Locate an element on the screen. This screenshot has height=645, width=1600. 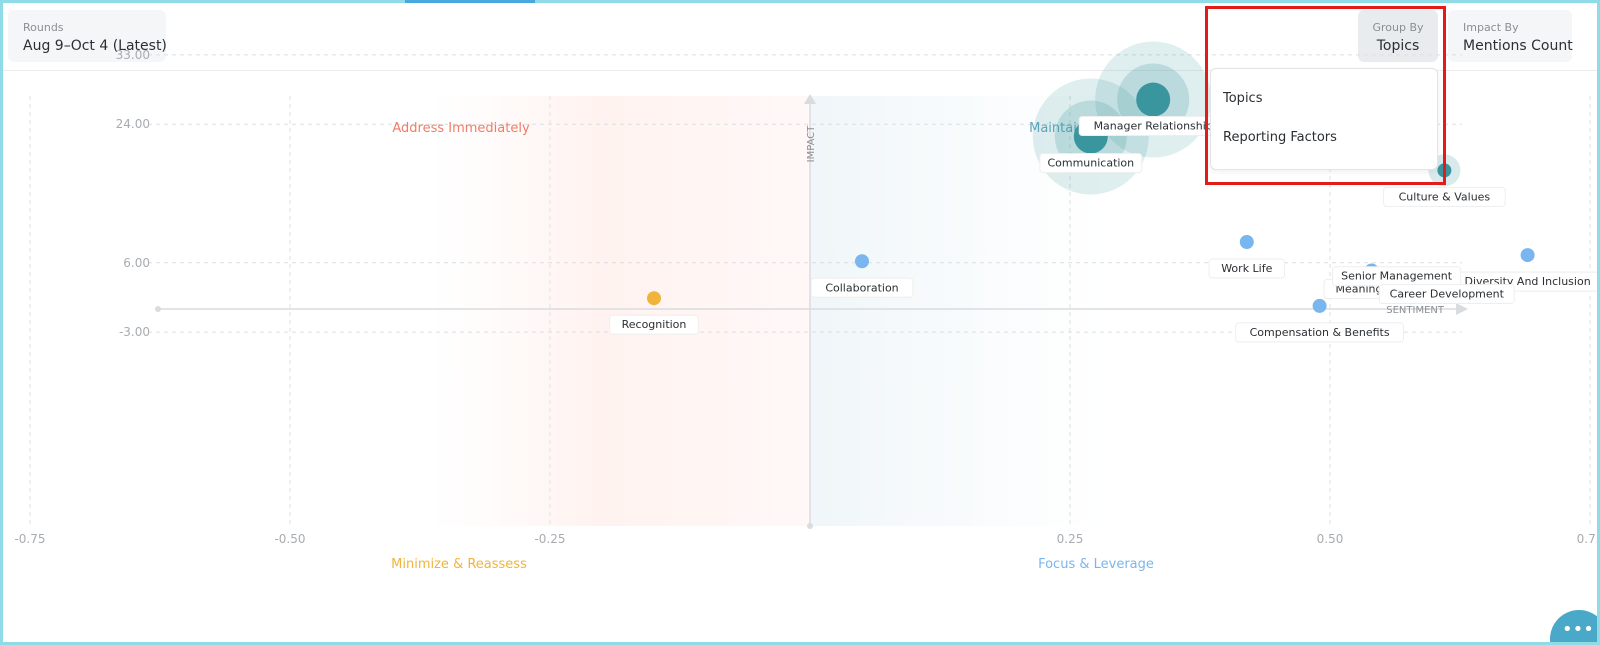
point-label-senior-management: Senior Management is located at coordinates (1397, 276).